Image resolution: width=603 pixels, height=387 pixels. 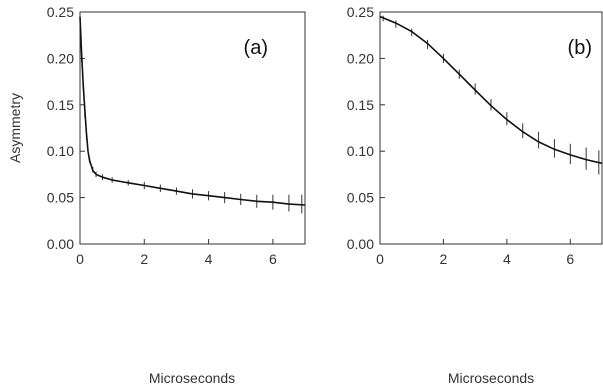 What do you see at coordinates (192, 378) in the screenshot?
I see `panel-a-x-axis-label: Microseconds` at bounding box center [192, 378].